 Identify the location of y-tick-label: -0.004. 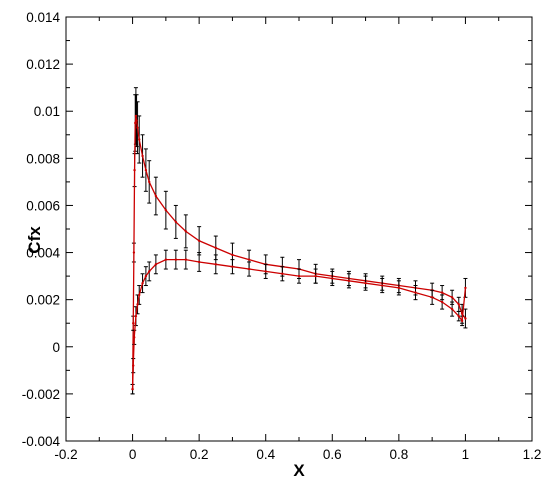
(41, 441).